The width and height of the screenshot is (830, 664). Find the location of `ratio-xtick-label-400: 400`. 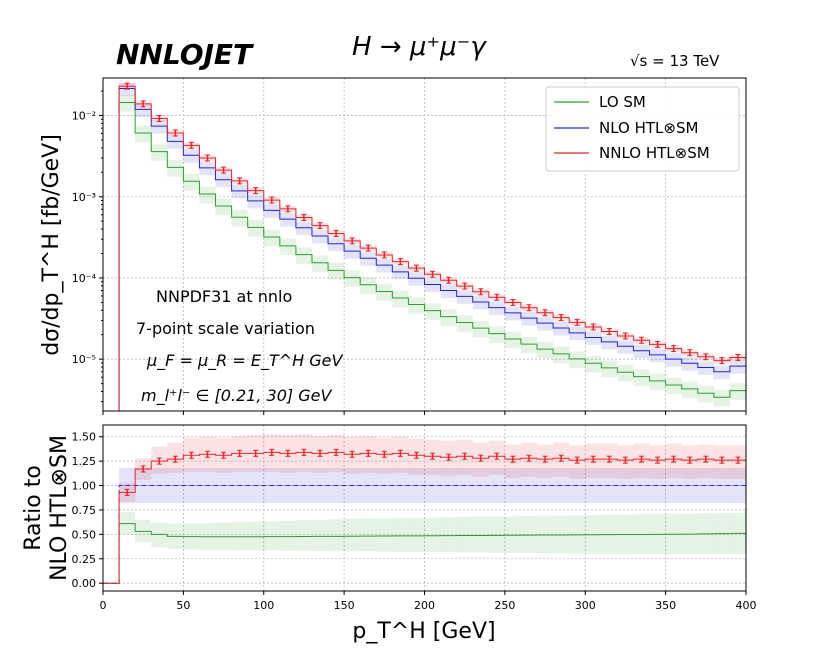

ratio-xtick-label-400: 400 is located at coordinates (746, 605).